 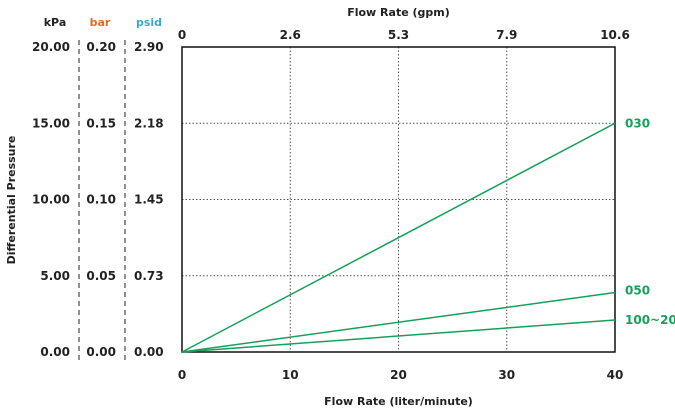 What do you see at coordinates (637, 291) in the screenshot?
I see `series-label: 050` at bounding box center [637, 291].